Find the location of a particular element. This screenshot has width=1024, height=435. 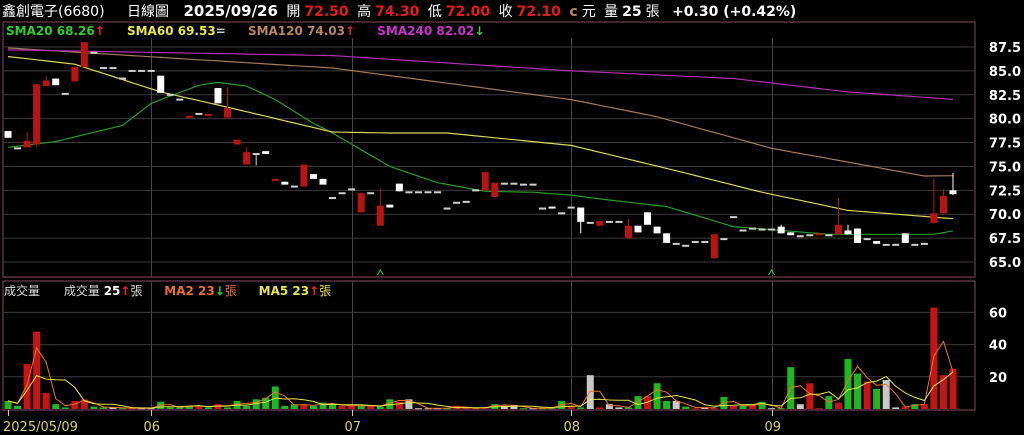

volume-value: 25 is located at coordinates (632, 12).